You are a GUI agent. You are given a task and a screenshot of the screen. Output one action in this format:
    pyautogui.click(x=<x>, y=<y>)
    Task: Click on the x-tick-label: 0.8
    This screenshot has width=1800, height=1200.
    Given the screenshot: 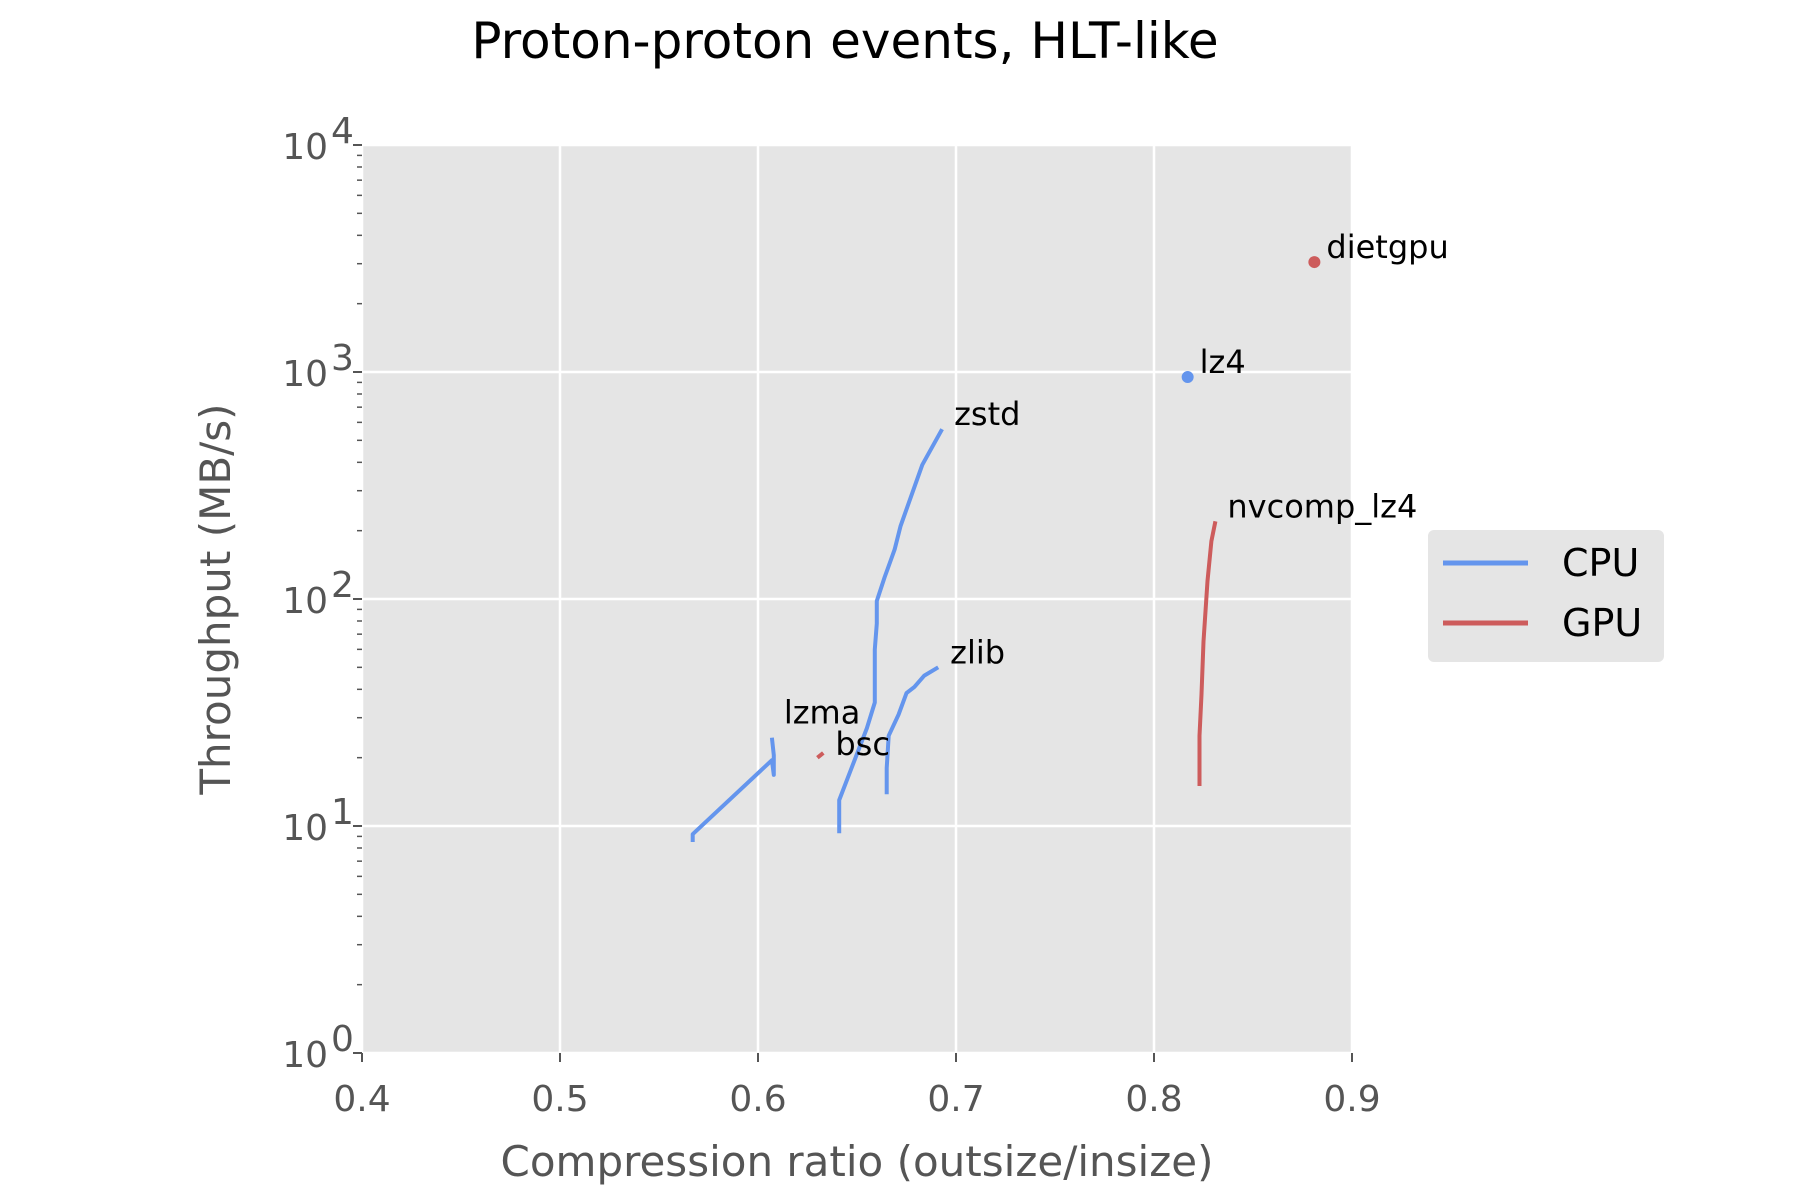 What is the action you would take?
    pyautogui.click(x=1153, y=1099)
    